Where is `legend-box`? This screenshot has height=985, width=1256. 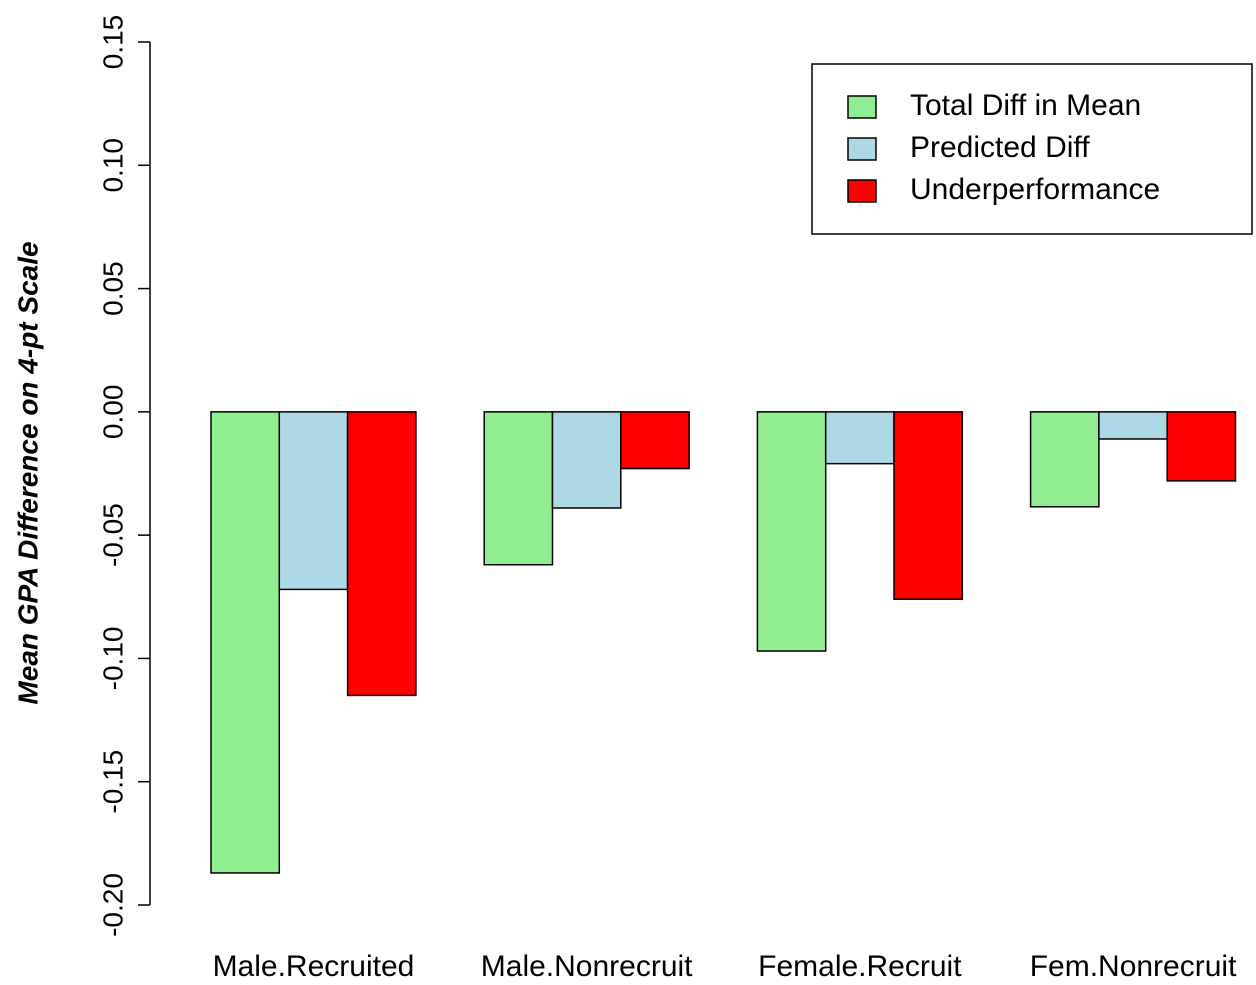
legend-box is located at coordinates (1032, 149).